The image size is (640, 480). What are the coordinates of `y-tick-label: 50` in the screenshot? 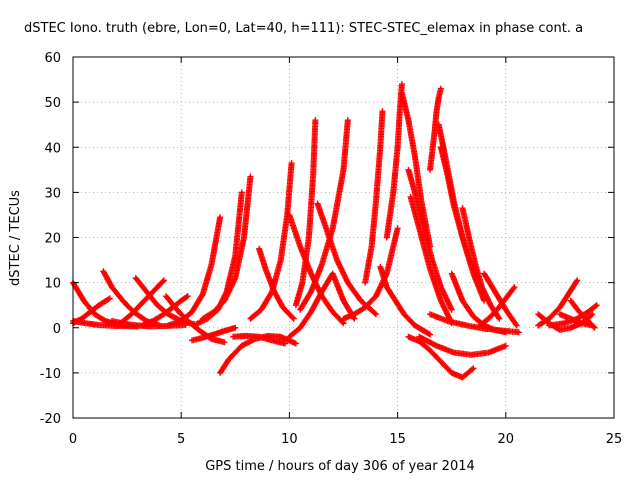 It's located at (52, 103).